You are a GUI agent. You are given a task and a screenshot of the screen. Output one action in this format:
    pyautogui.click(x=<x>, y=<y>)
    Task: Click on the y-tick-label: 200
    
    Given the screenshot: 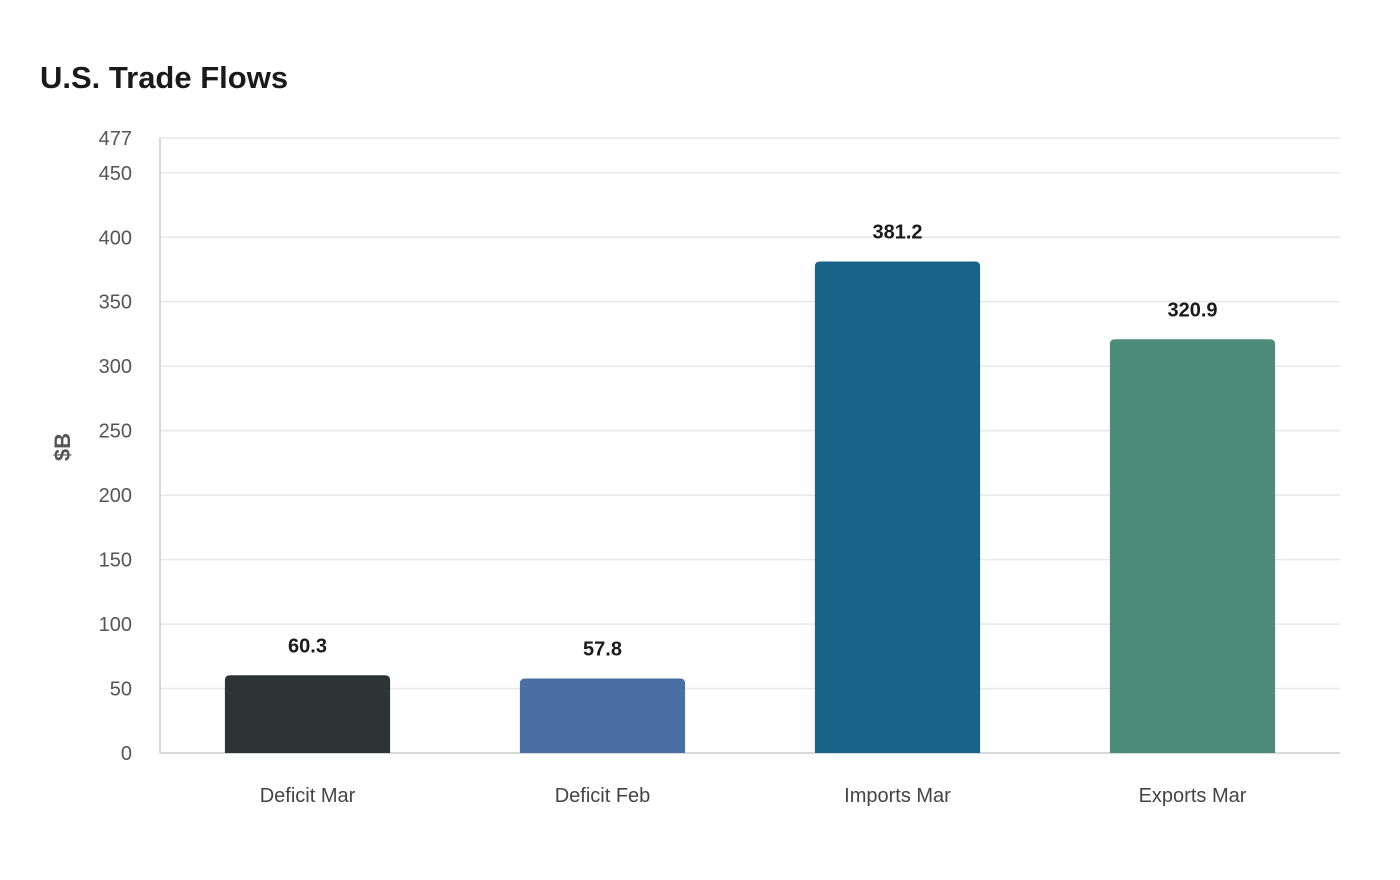 What is the action you would take?
    pyautogui.click(x=115, y=496)
    